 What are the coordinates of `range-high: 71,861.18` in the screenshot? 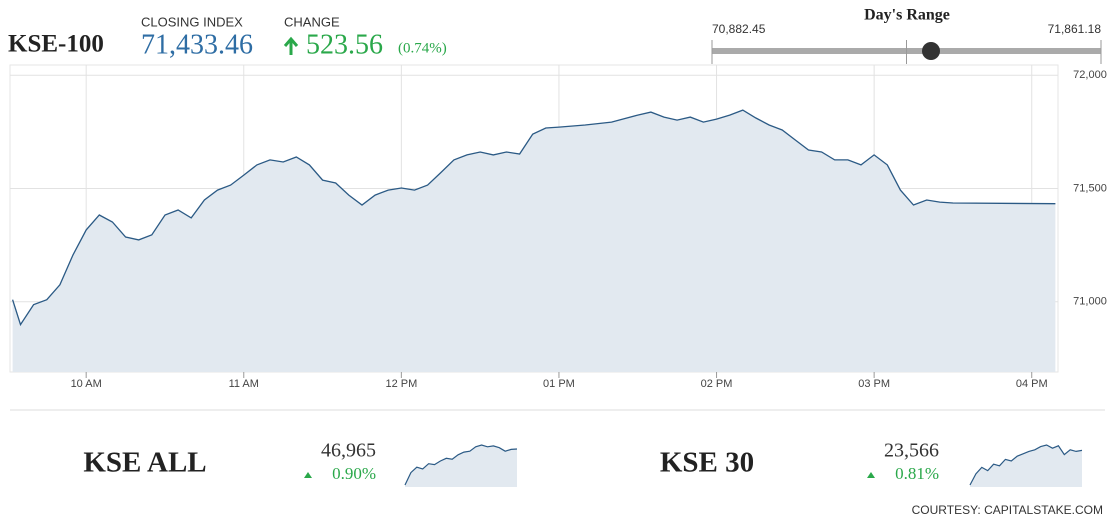 It's located at (1075, 29).